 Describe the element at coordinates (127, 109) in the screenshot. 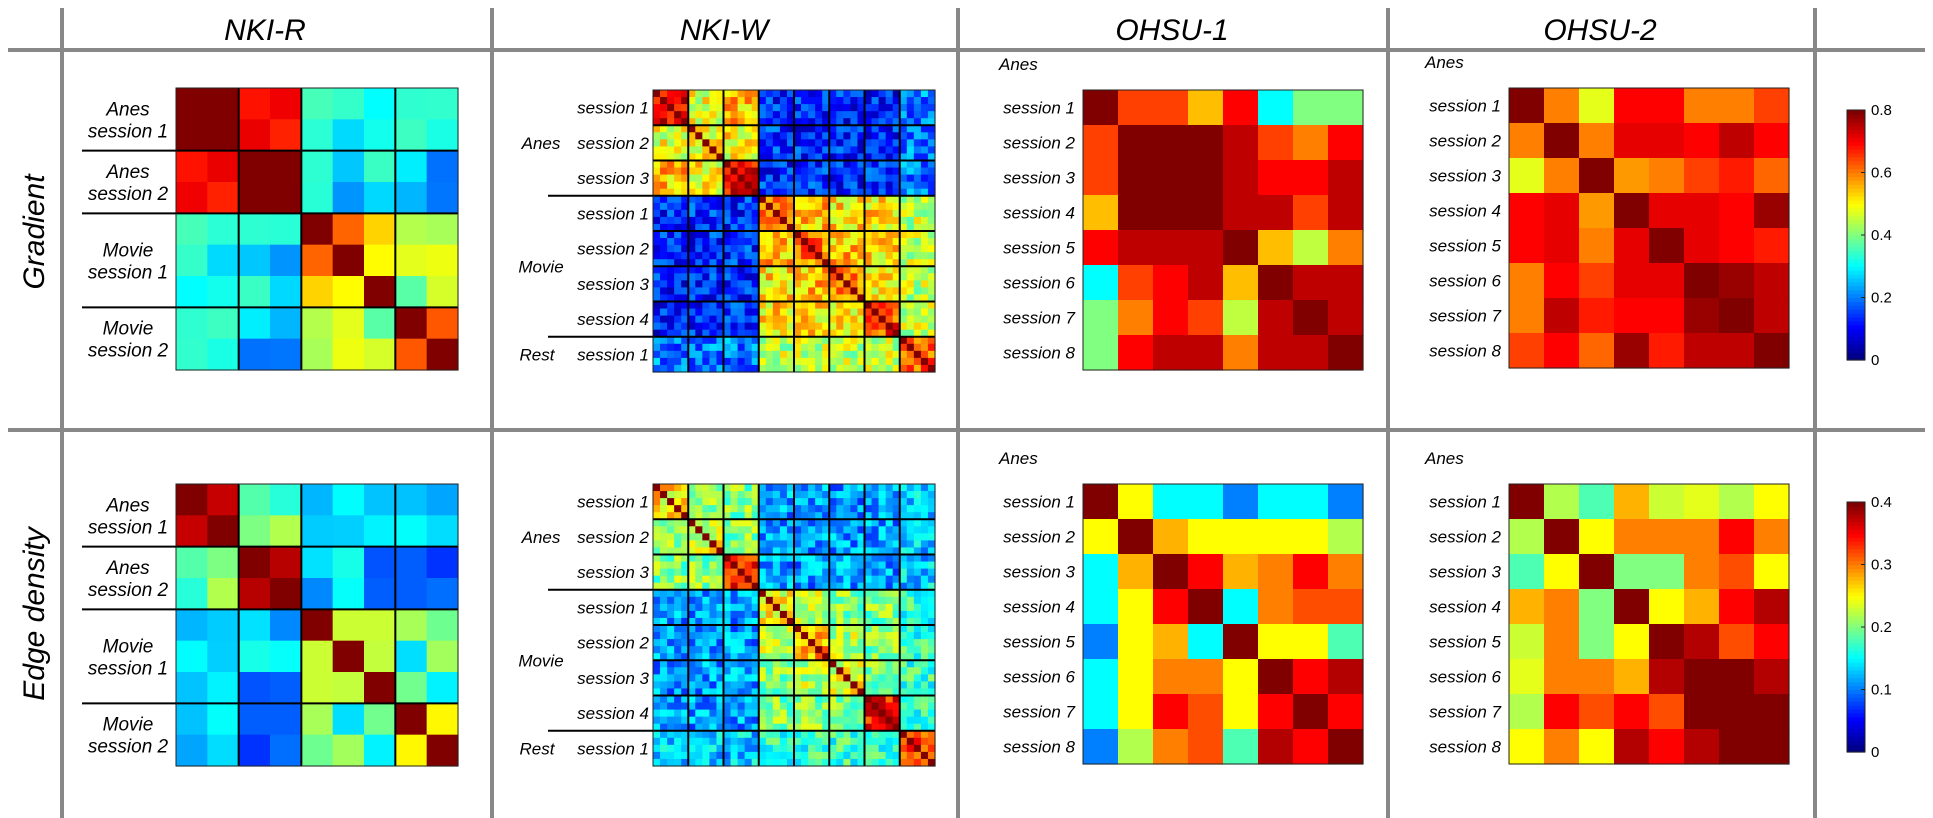

I see `nkir-group-label: Anes` at that location.